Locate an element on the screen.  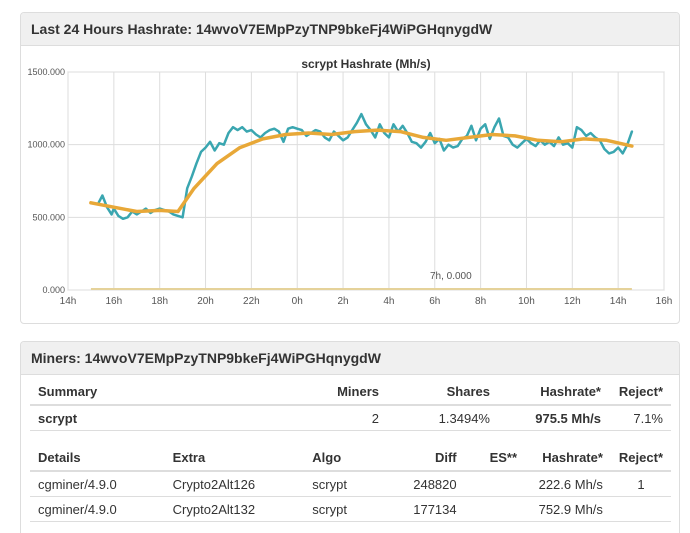
x-tick-label: 22h is located at coordinates (251, 301).